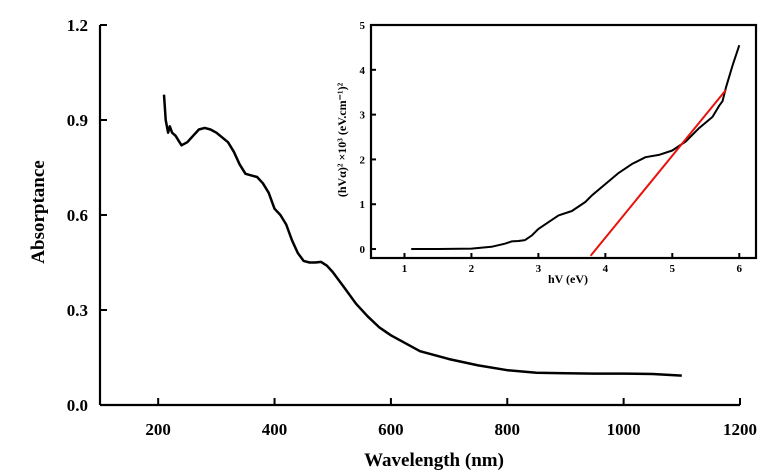  Describe the element at coordinates (363, 160) in the screenshot. I see `inset-y-tick-label: 2` at that location.